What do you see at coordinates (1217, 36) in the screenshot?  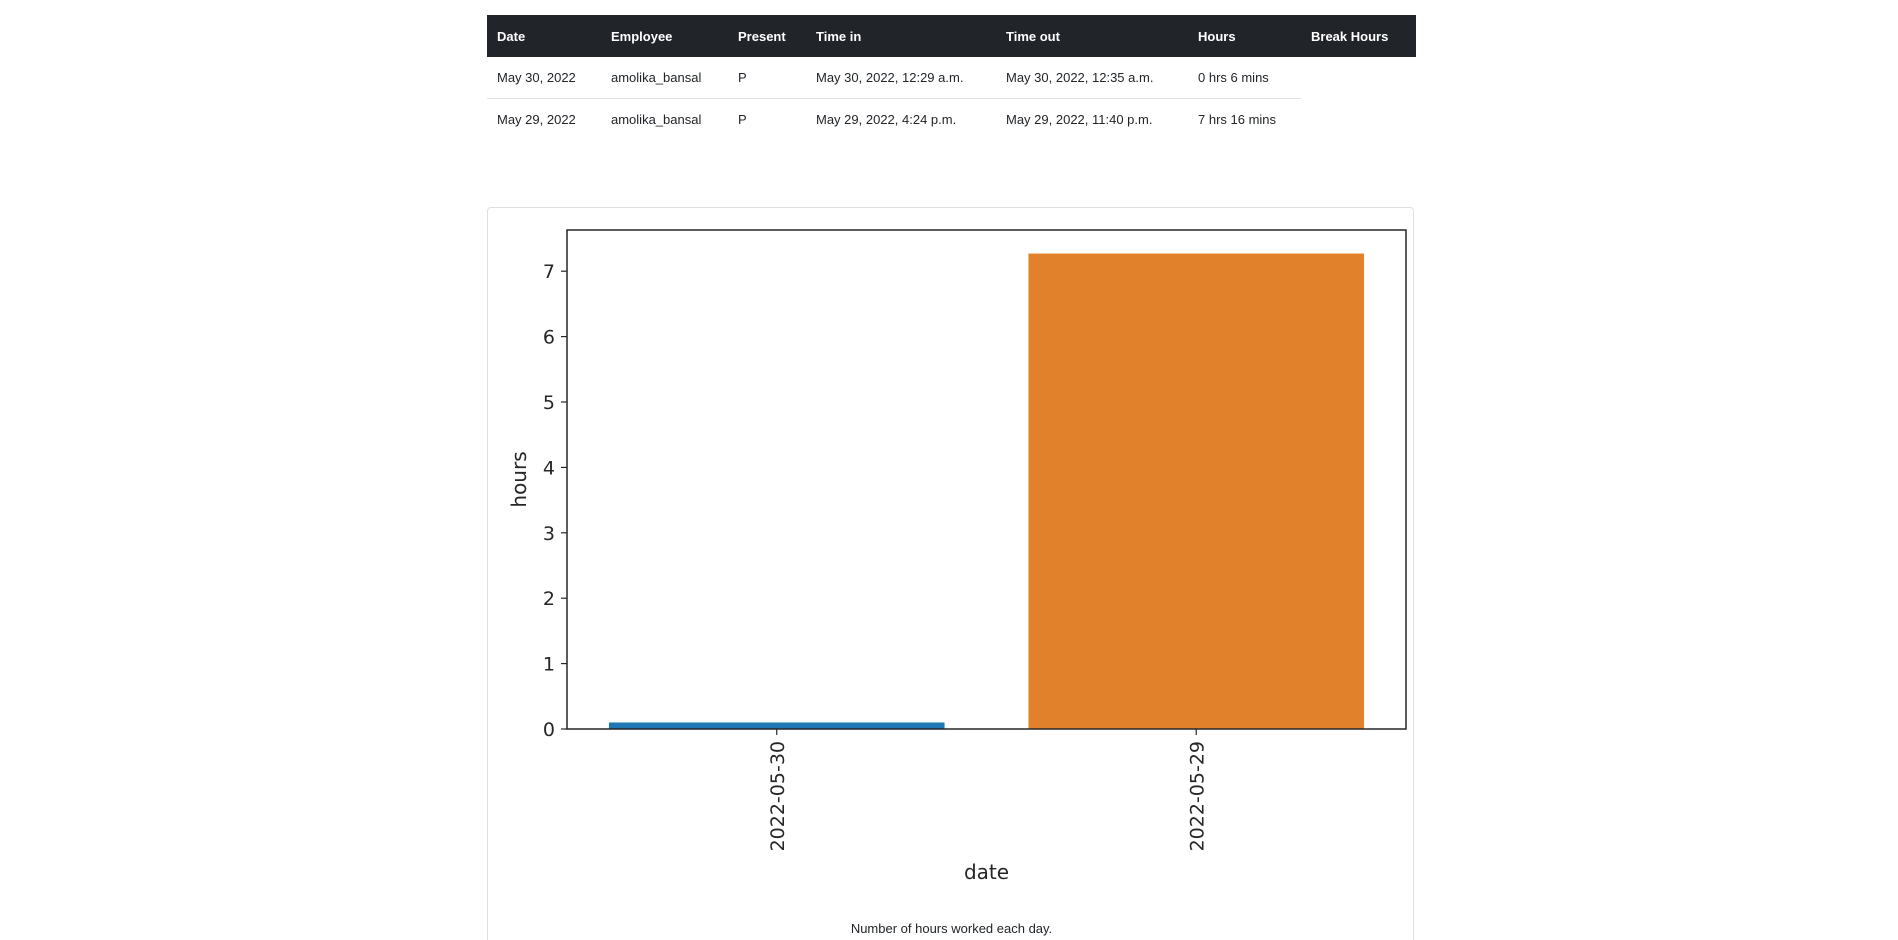 I see `header-hours: Hours` at bounding box center [1217, 36].